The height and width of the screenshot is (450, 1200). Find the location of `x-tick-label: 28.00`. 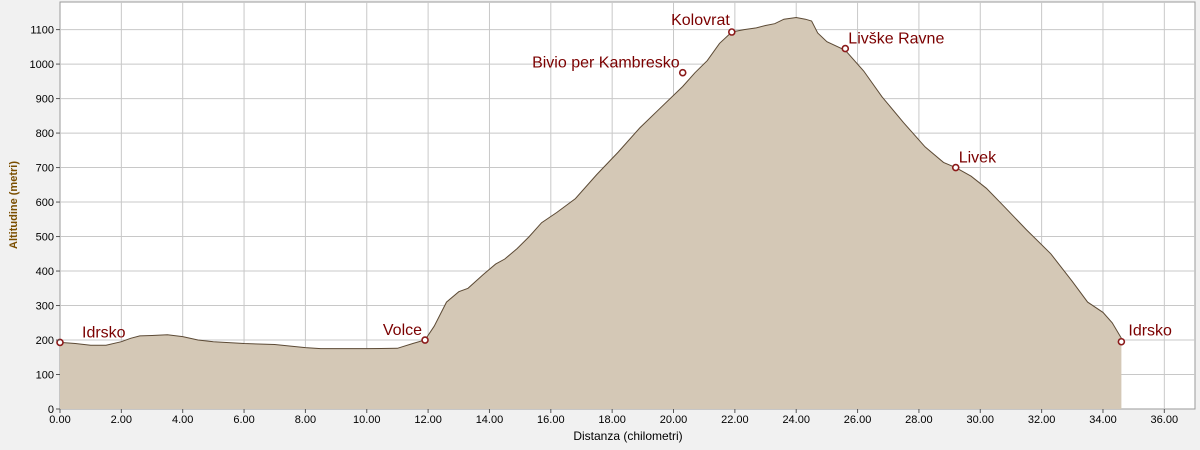

x-tick-label: 28.00 is located at coordinates (919, 420).